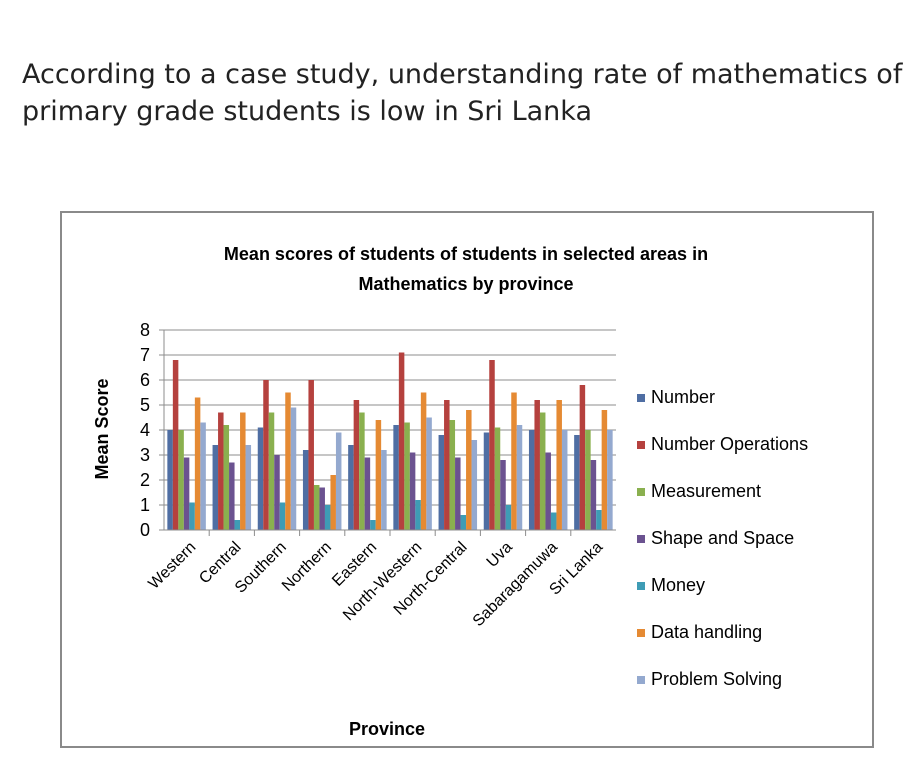 This screenshot has width=922, height=776. I want to click on y-tick-label: 5, so click(145, 405).